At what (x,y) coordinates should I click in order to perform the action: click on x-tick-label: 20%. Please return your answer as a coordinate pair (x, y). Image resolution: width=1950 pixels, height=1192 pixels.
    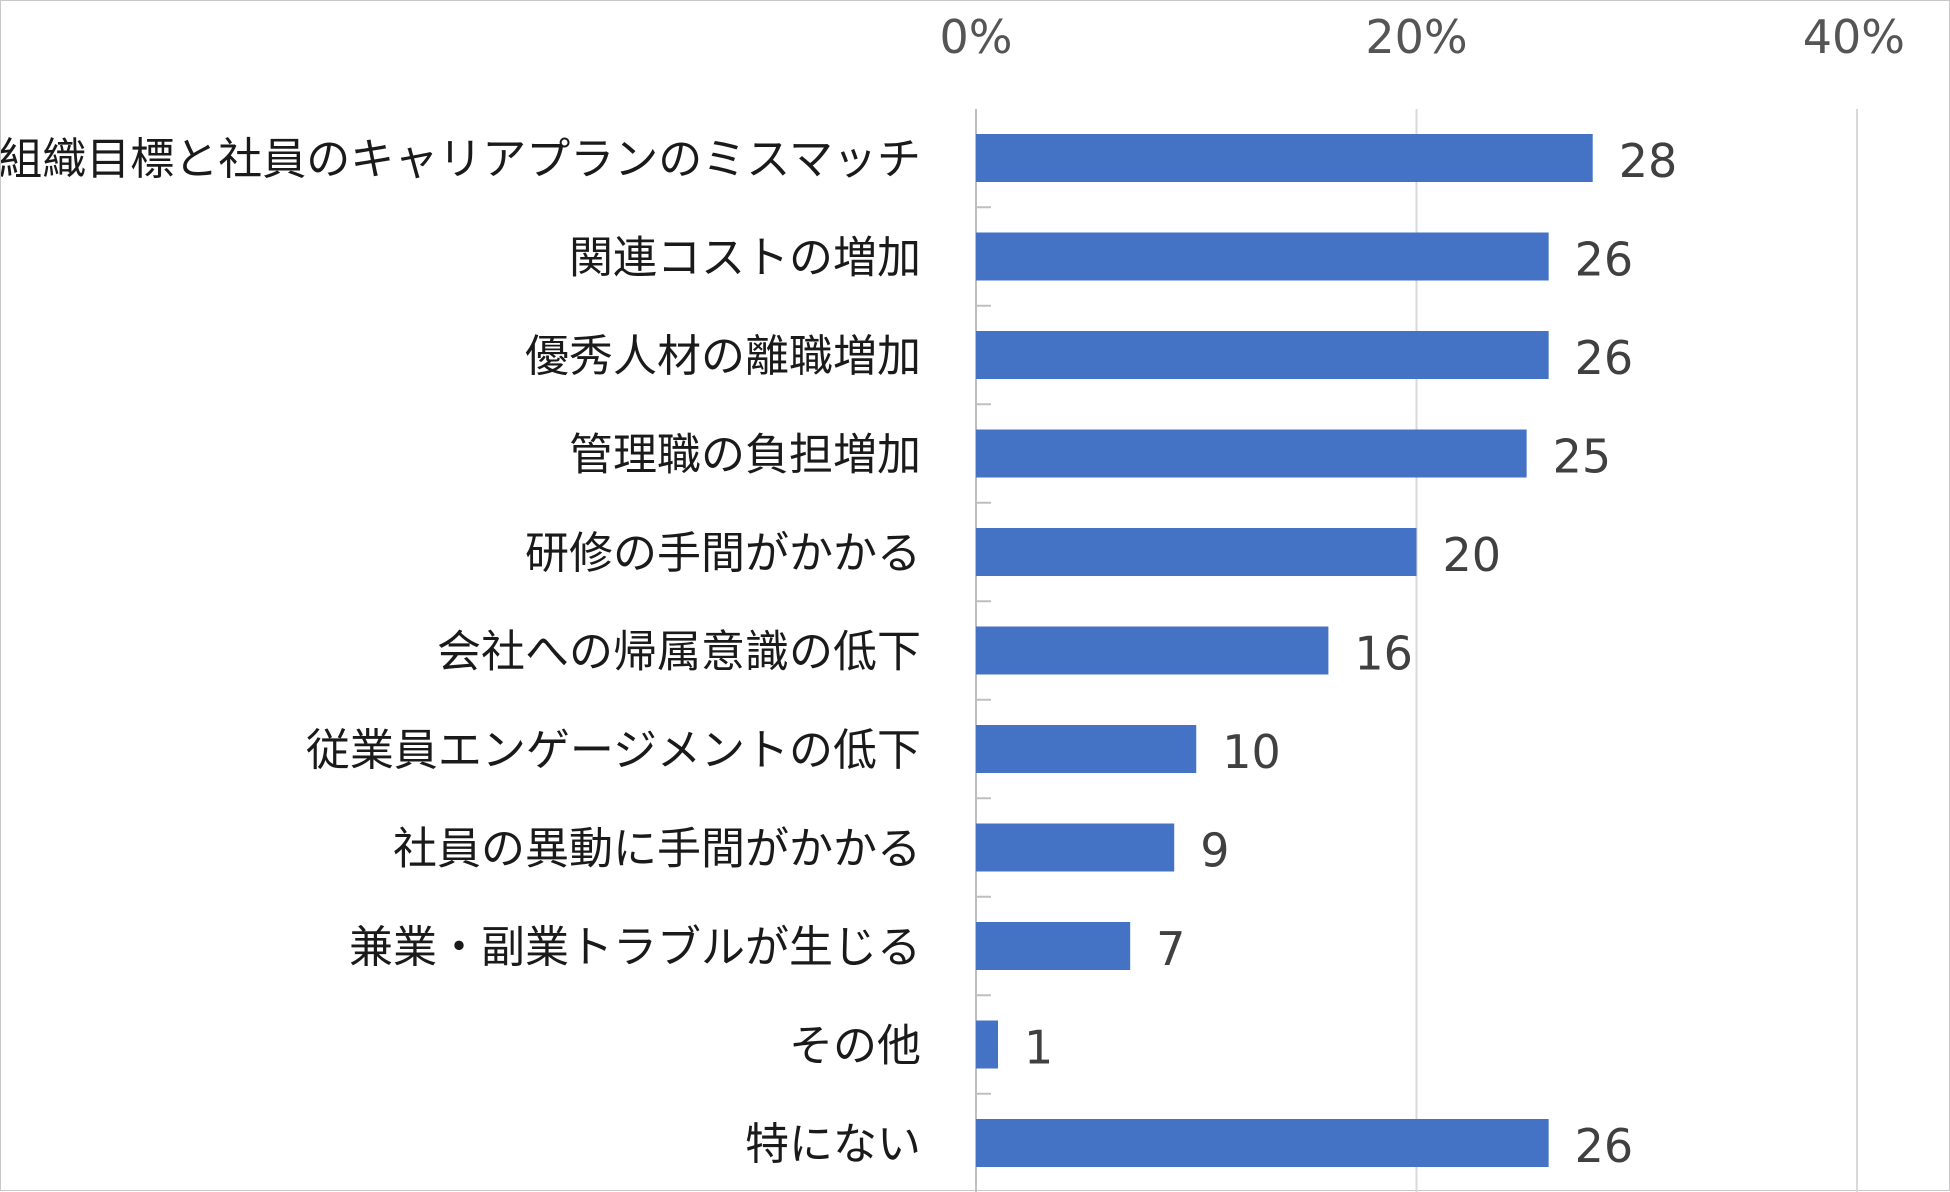
    Looking at the image, I should click on (1416, 37).